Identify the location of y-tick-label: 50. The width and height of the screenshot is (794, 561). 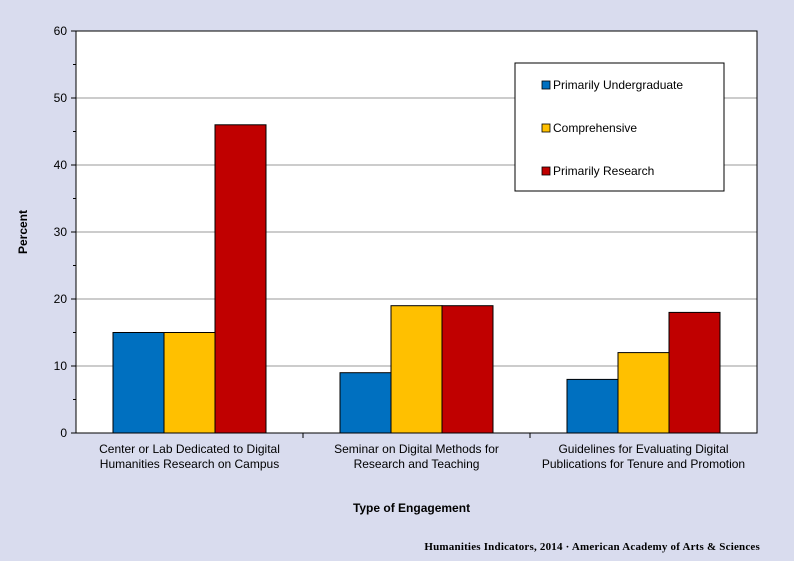
(61, 98).